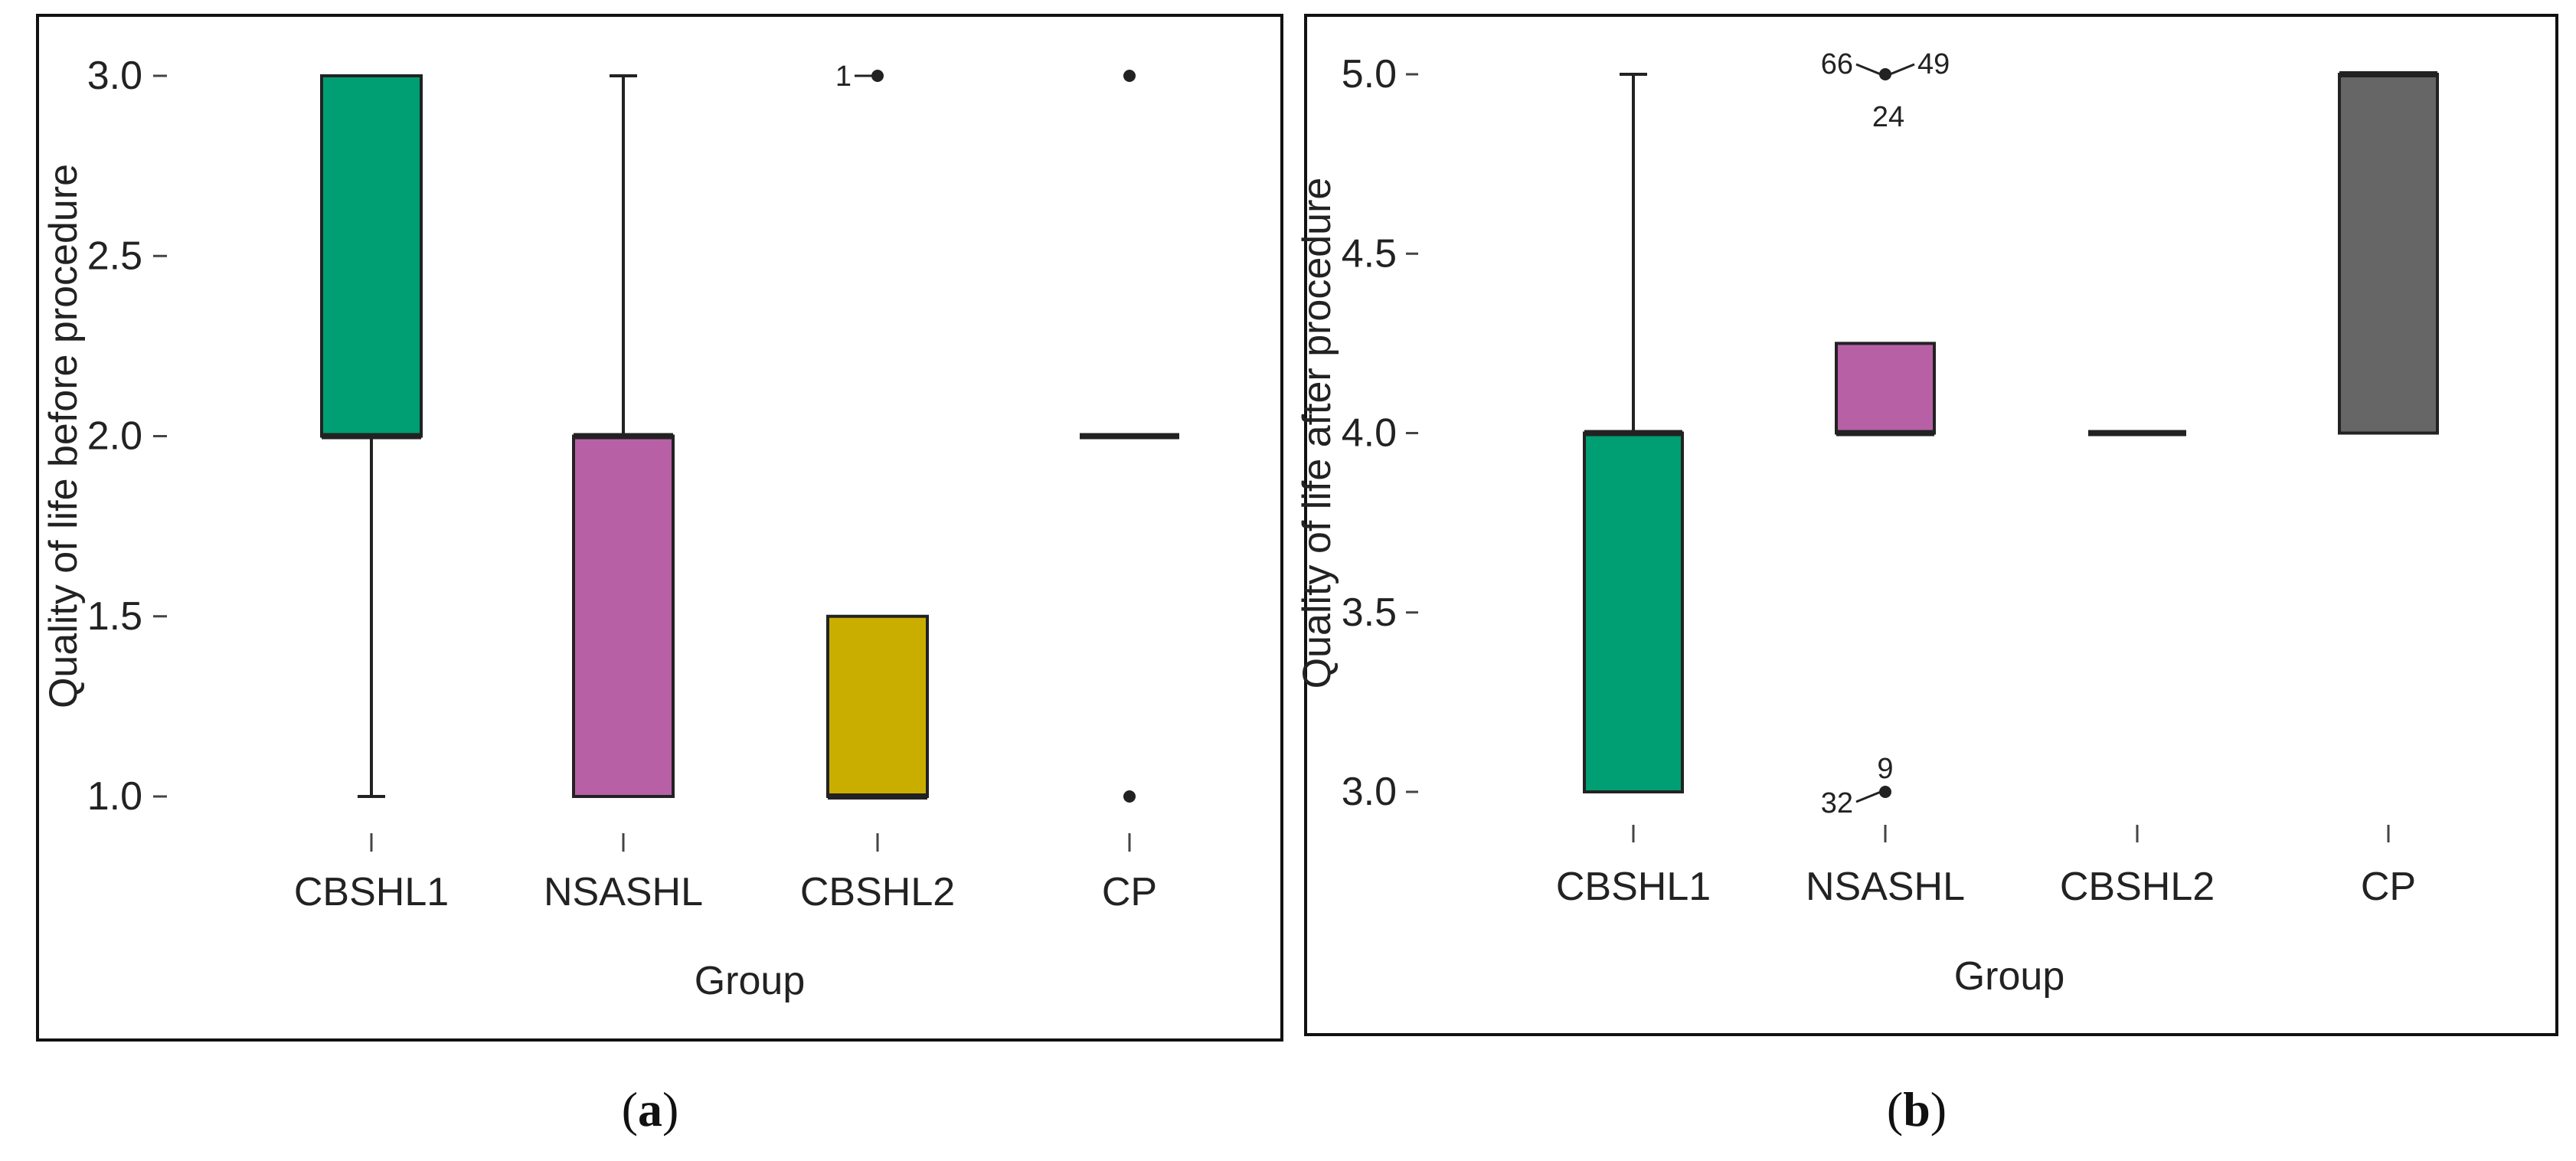 This screenshot has width=2576, height=1161. What do you see at coordinates (114, 436) in the screenshot?
I see `y-tick-label: 2.0` at bounding box center [114, 436].